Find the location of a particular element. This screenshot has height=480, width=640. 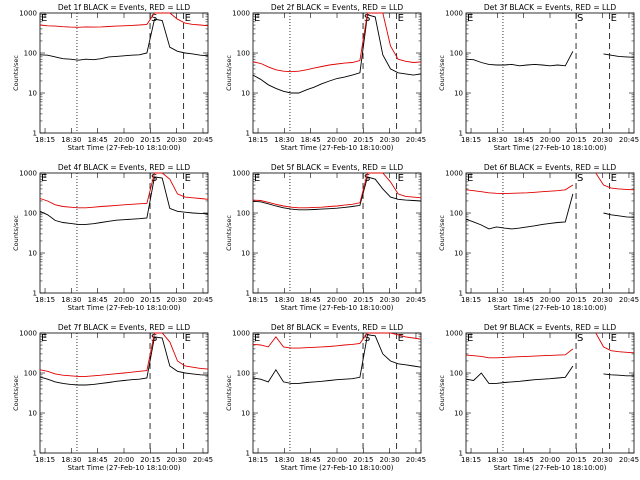

chart-title: Det 4f BLACK = Events, RED = LLD is located at coordinates (124, 167).